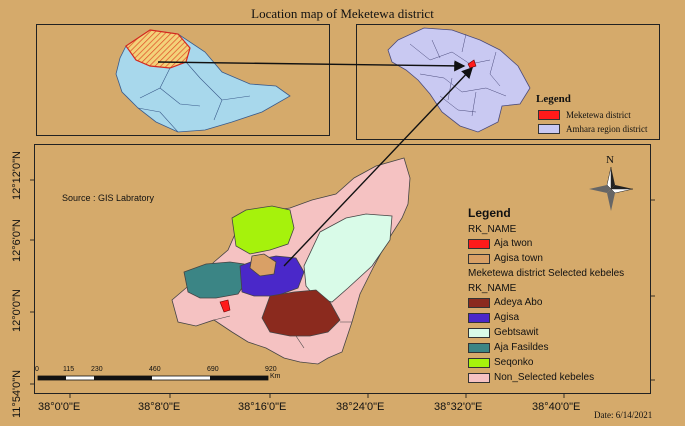  Describe the element at coordinates (360, 407) in the screenshot. I see `longitude-tick: 38°24'0"E` at that location.